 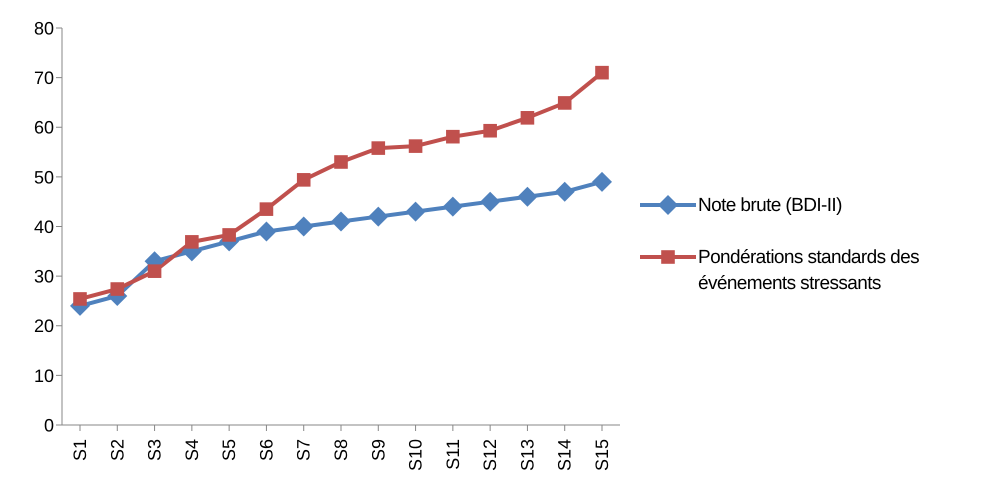 What do you see at coordinates (80, 450) in the screenshot?
I see `x-tick-label: S1` at bounding box center [80, 450].